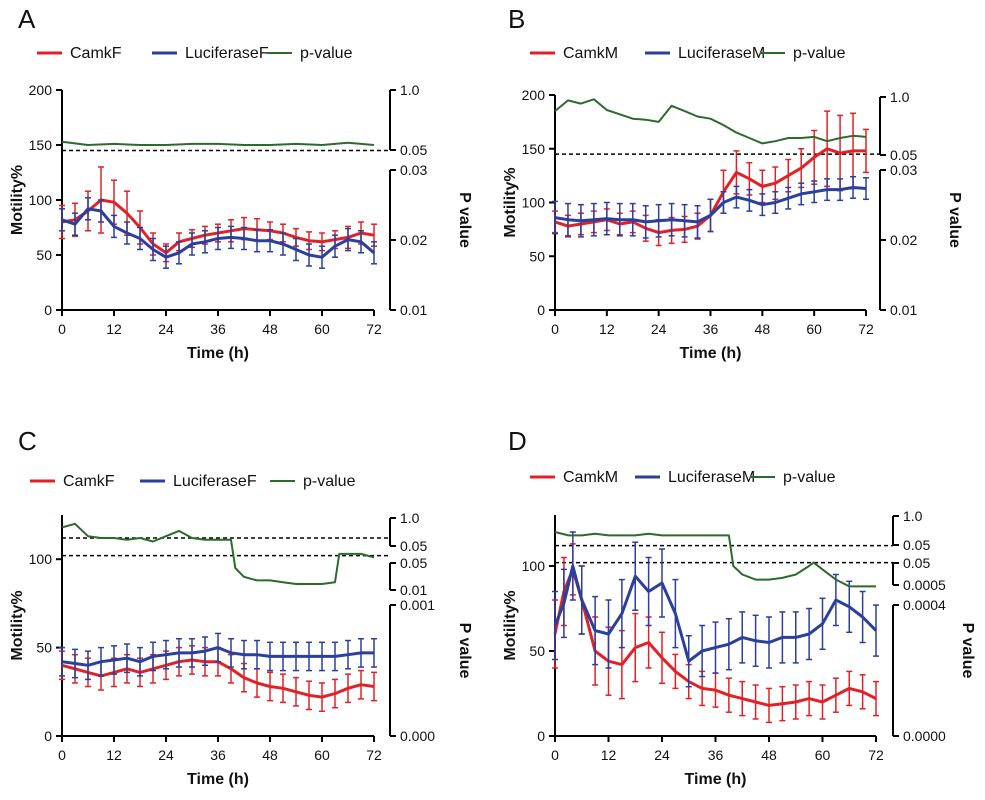 The width and height of the screenshot is (985, 800). I want to click on panel-letter: B, so click(516, 19).